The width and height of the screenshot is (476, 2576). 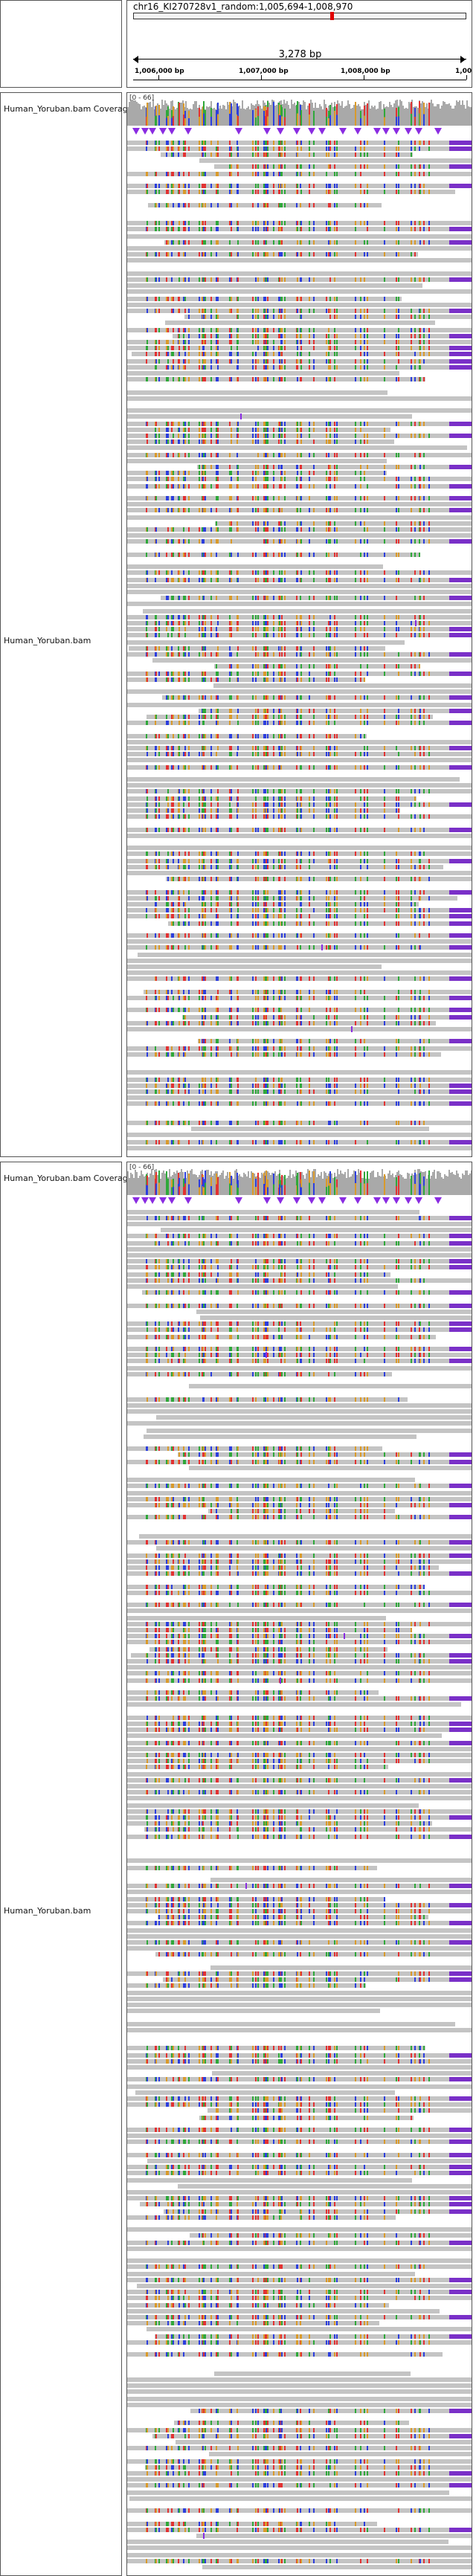 What do you see at coordinates (300, 109) in the screenshot?
I see `coverage-histogram` at bounding box center [300, 109].